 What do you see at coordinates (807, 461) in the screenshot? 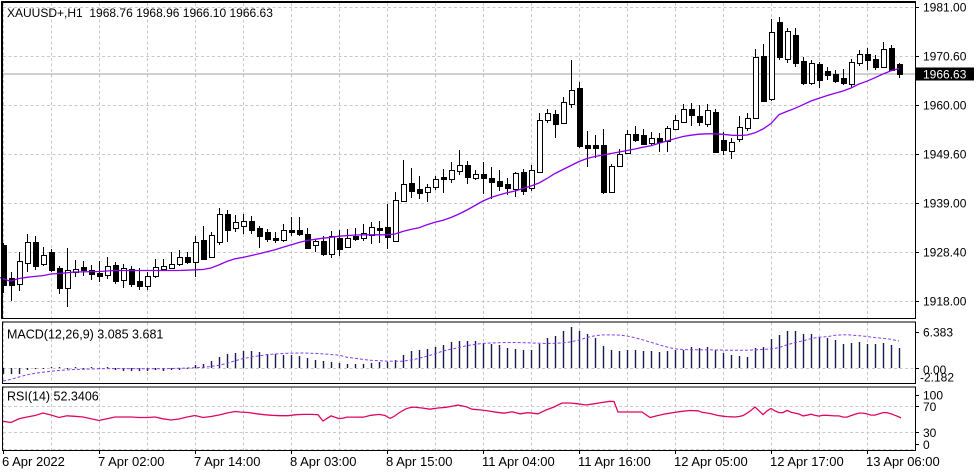
I see `svg-text: 12 Apr 17:00` at bounding box center [807, 461].